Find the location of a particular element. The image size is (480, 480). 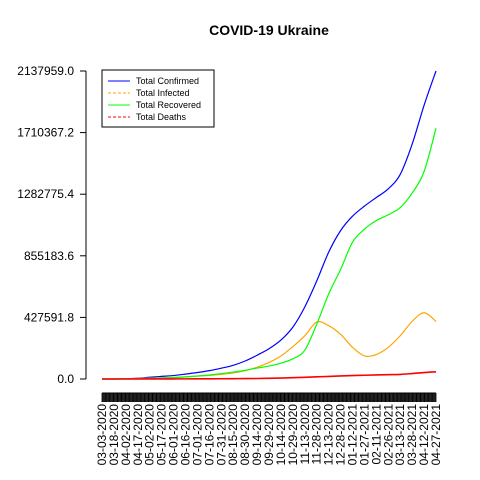

x-tick-label: 04-17-2020 is located at coordinates (138, 435).